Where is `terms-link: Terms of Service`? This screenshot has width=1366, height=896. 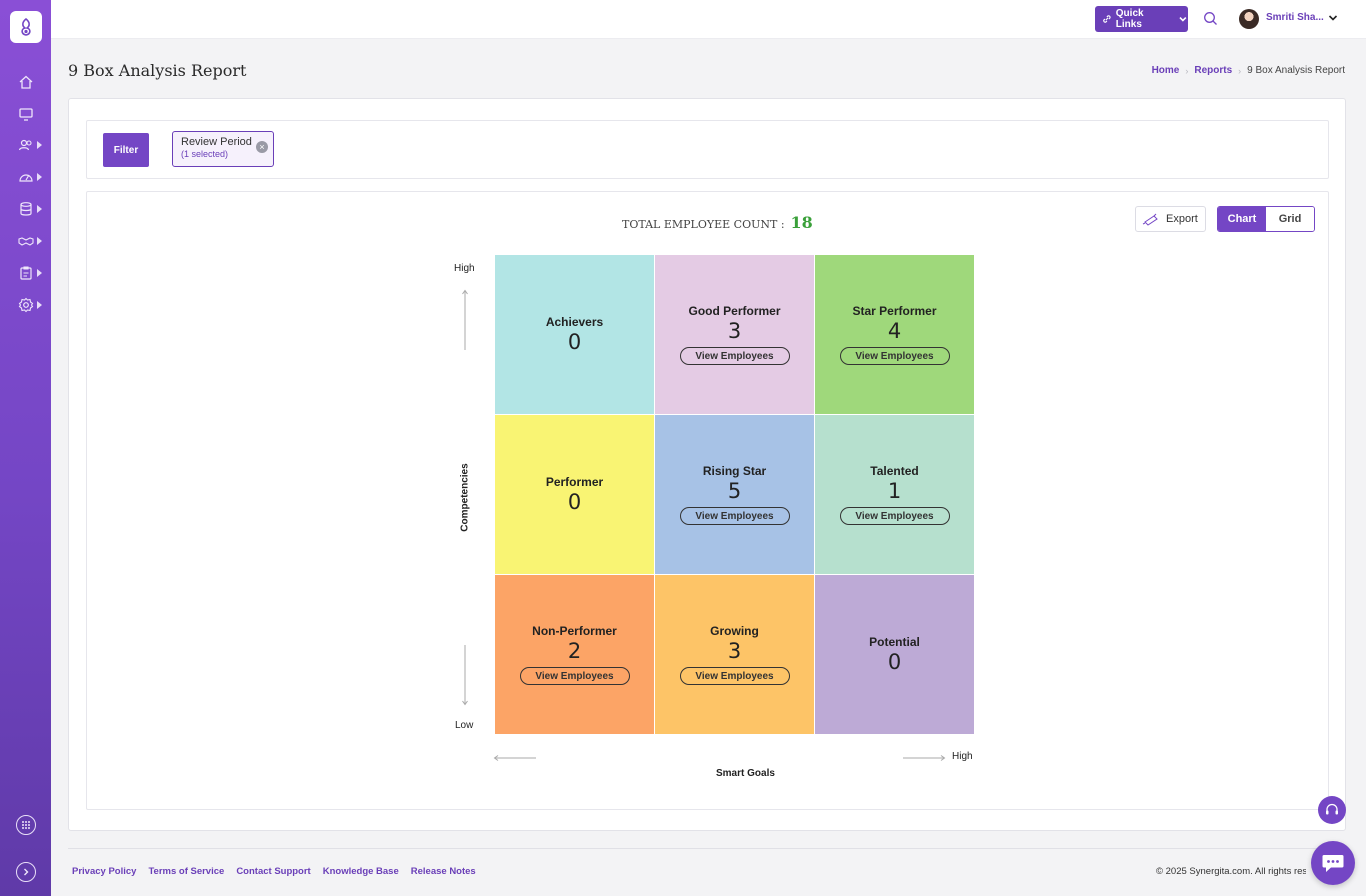
terms-link: Terms of Service is located at coordinates (186, 871).